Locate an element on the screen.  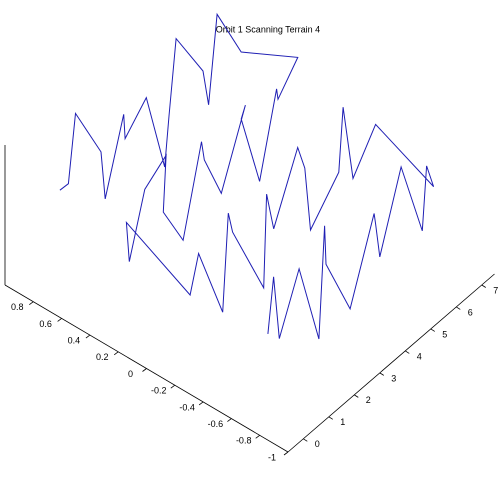
x-tick-label: 1 is located at coordinates (342, 422).